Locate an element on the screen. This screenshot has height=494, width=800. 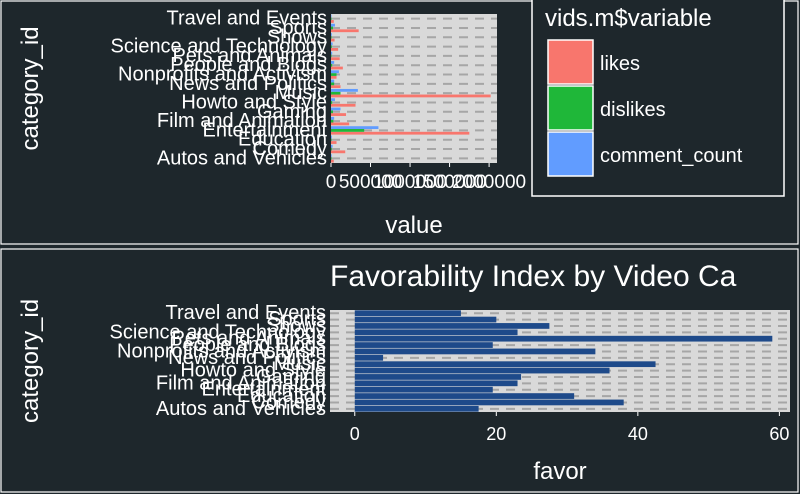
y-tick-label: Science and Technology is located at coordinates (218, 332).